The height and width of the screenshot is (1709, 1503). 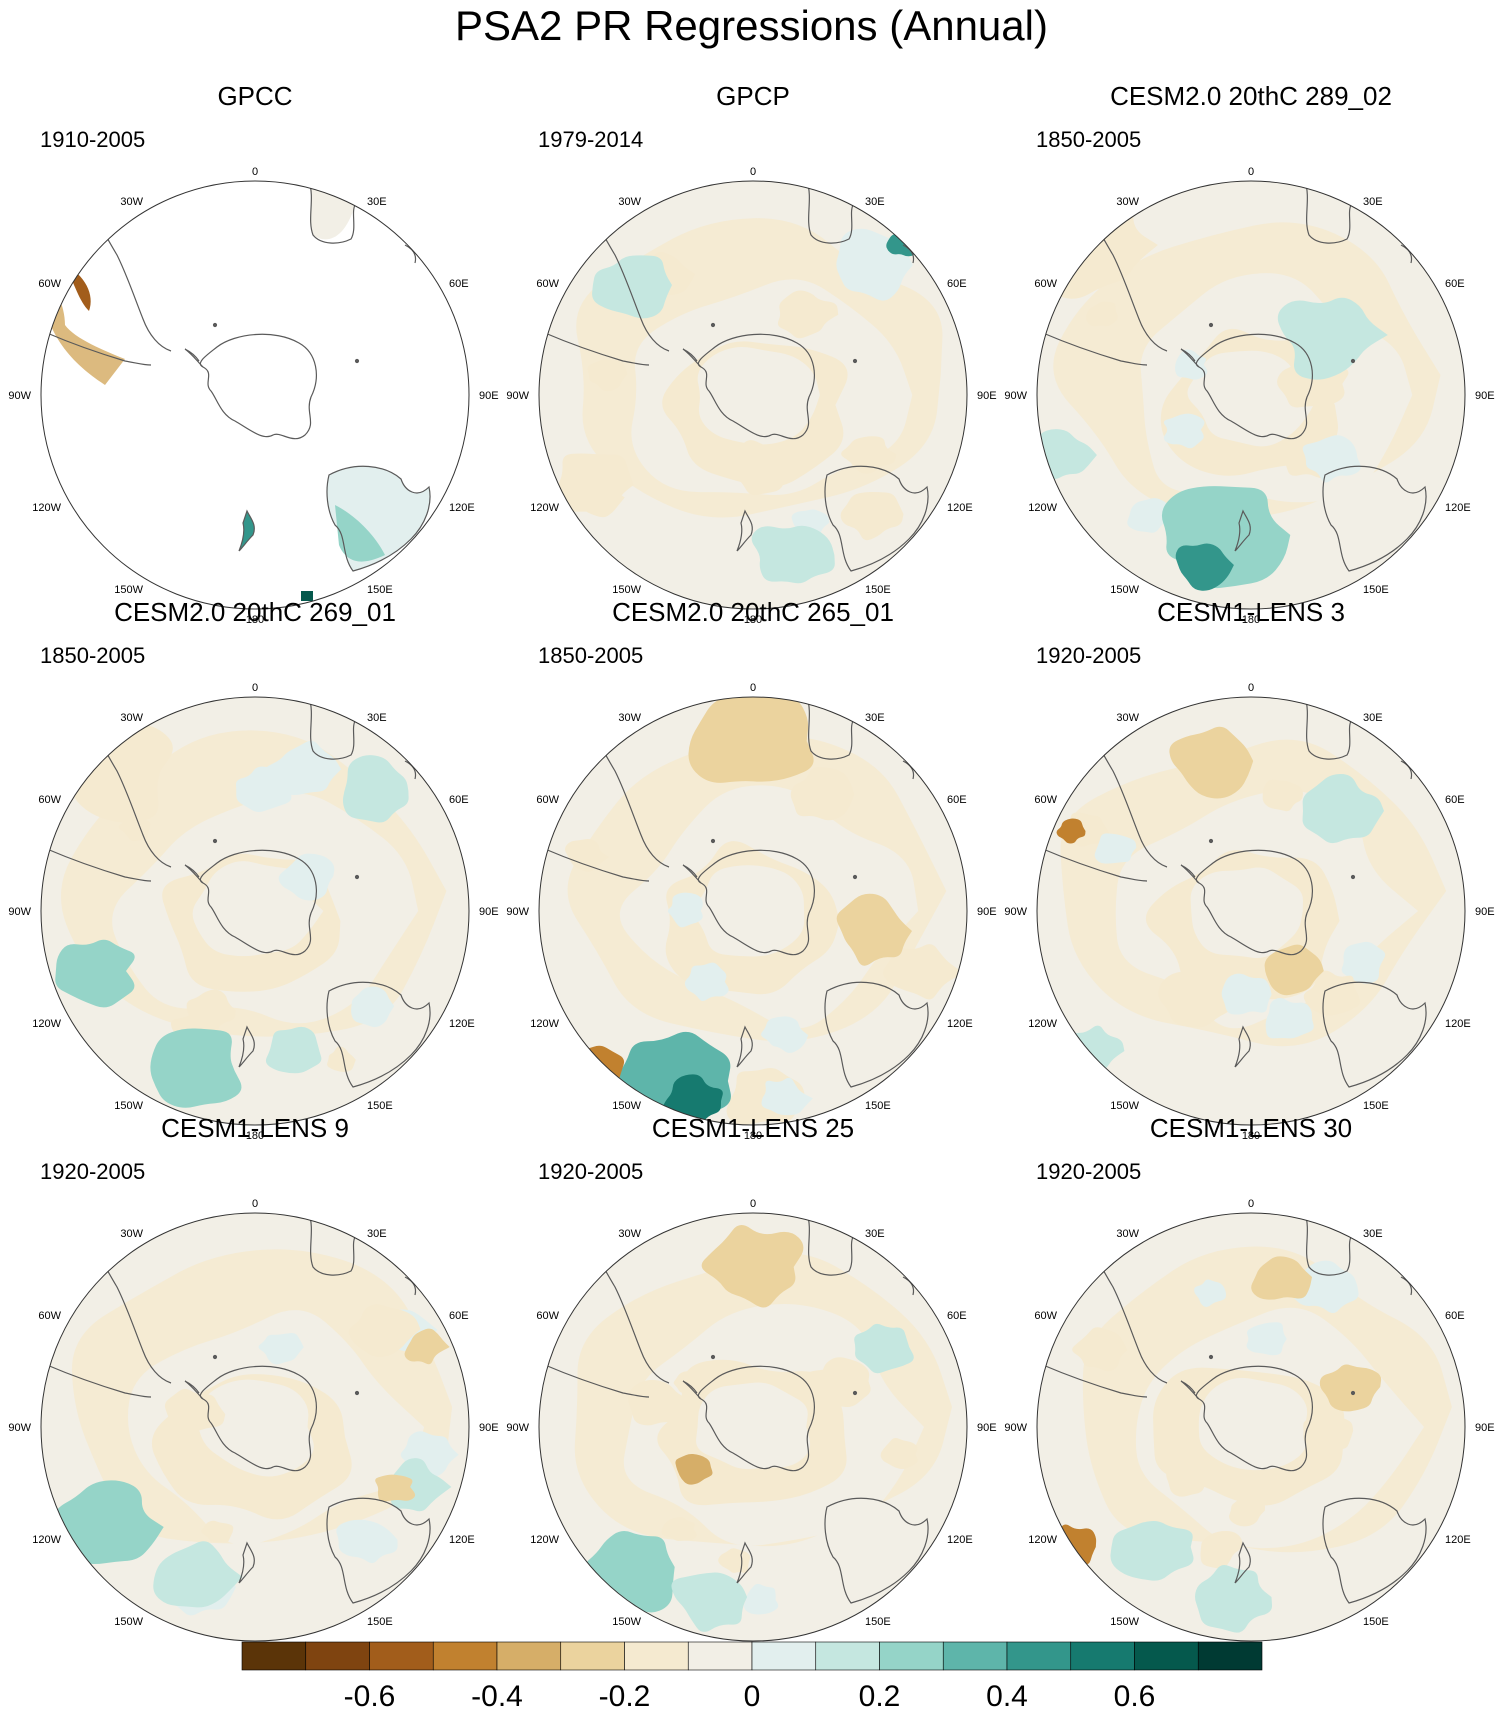 What do you see at coordinates (255, 1128) in the screenshot?
I see `panel-title: CESM1-LENS 9` at bounding box center [255, 1128].